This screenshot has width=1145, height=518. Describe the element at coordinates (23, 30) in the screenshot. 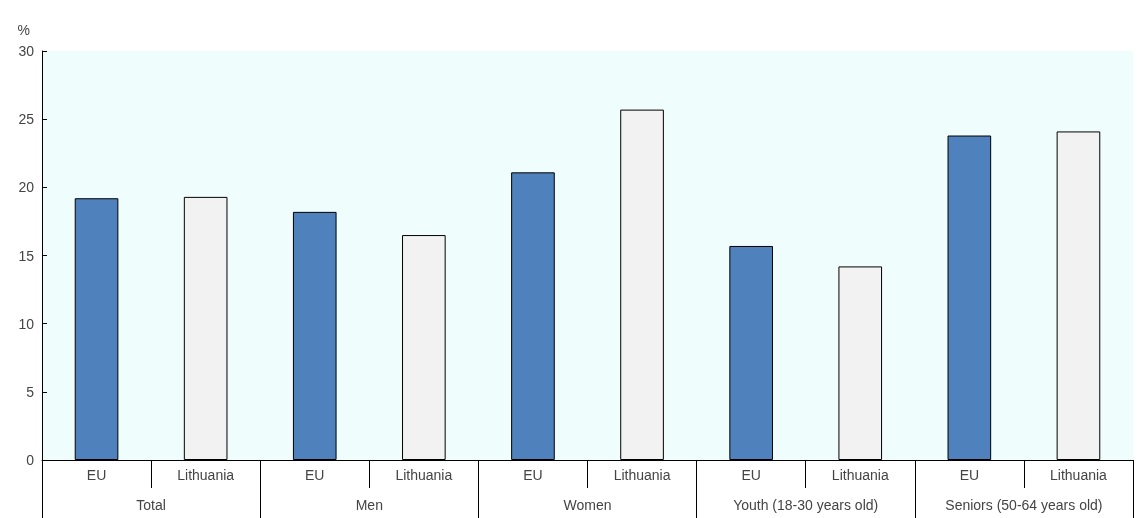

I see `y-axis-title: %` at that location.